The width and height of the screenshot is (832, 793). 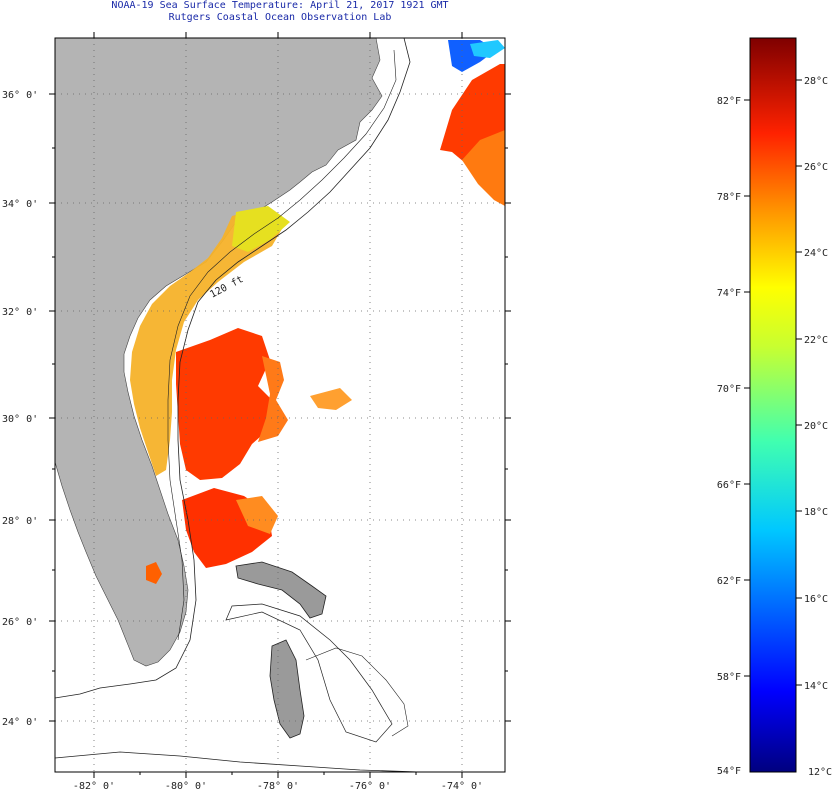 I want to click on sst-nearshore-band, so click(x=208, y=342).